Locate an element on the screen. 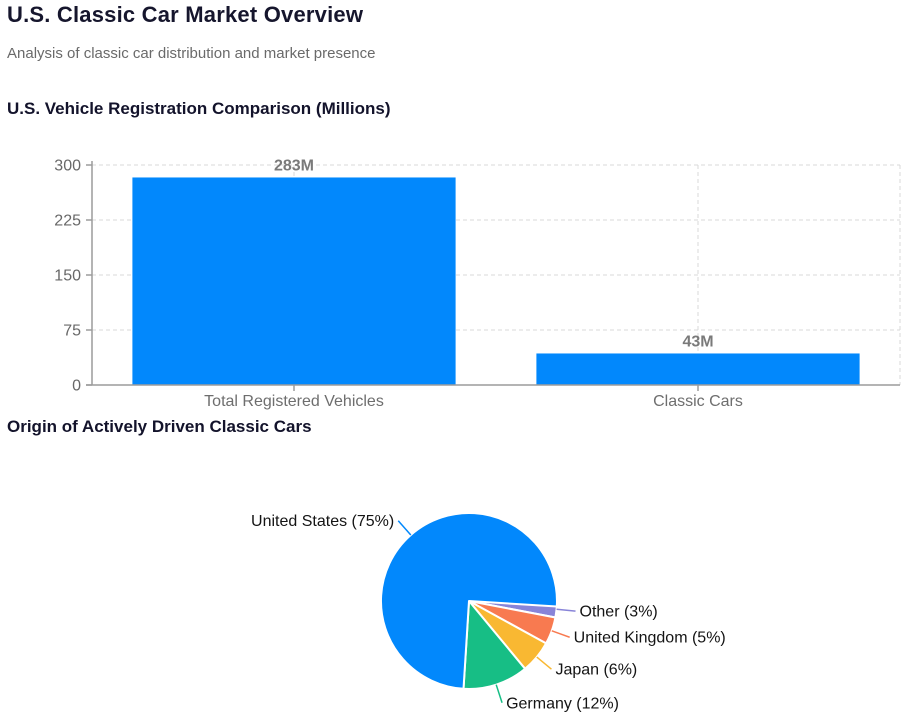 The width and height of the screenshot is (916, 719). pie-slice-germany is located at coordinates (494, 645).